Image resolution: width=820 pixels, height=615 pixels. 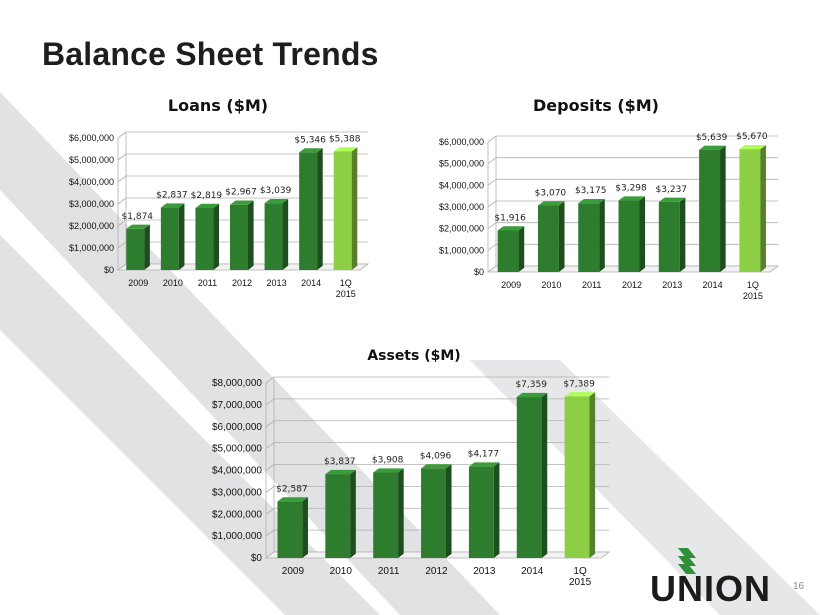 I want to click on logo-mark-icon, so click(x=687, y=561).